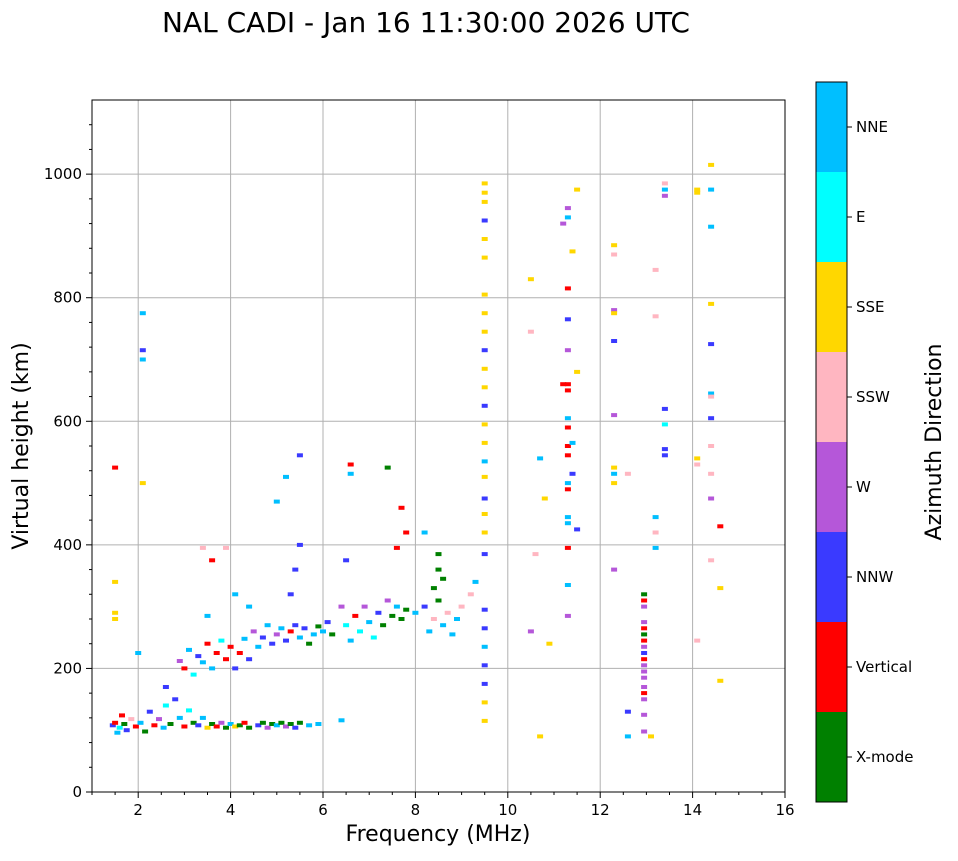  What do you see at coordinates (67, 668) in the screenshot?
I see `y-tick-label: 200` at bounding box center [67, 668].